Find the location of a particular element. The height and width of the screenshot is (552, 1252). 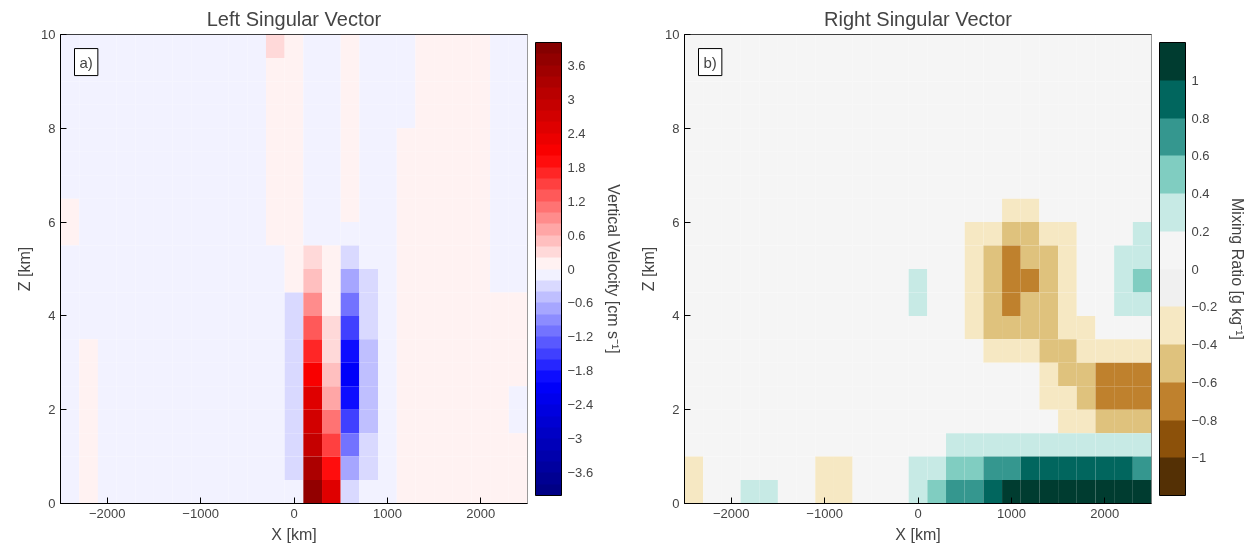

annotation: b) is located at coordinates (710, 62).